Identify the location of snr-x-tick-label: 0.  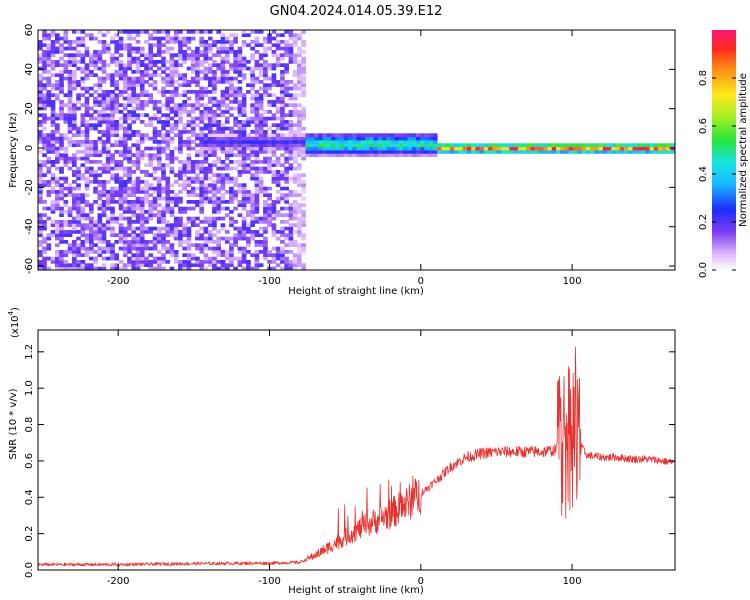
(421, 581).